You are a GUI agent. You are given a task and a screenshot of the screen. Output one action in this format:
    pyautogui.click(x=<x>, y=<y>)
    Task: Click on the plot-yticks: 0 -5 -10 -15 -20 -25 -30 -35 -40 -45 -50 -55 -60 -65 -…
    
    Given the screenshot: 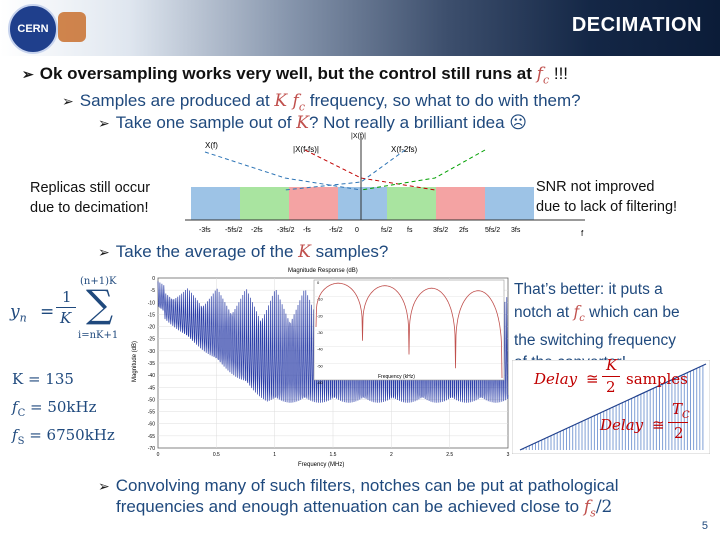 What is the action you would take?
    pyautogui.click(x=236, y=364)
    